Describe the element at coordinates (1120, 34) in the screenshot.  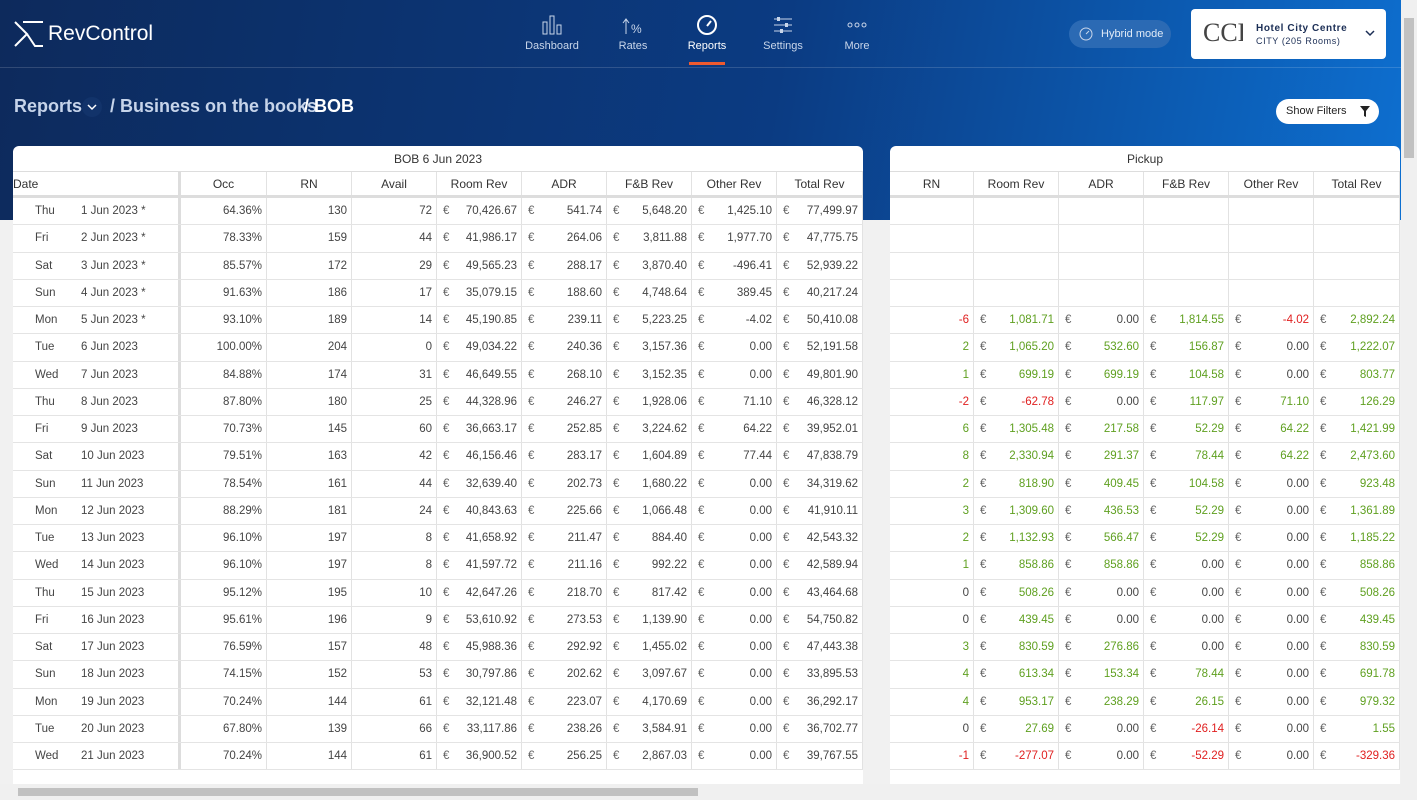
I see `mode-button: Hybrid mode` at that location.